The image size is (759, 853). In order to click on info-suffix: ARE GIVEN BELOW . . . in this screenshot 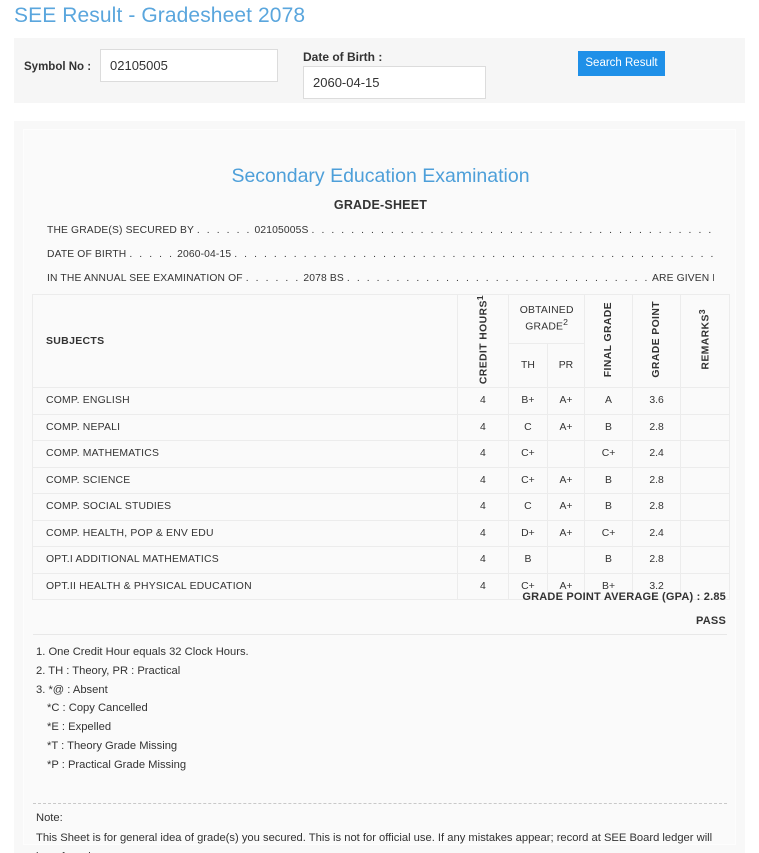, I will do `click(682, 278)`.